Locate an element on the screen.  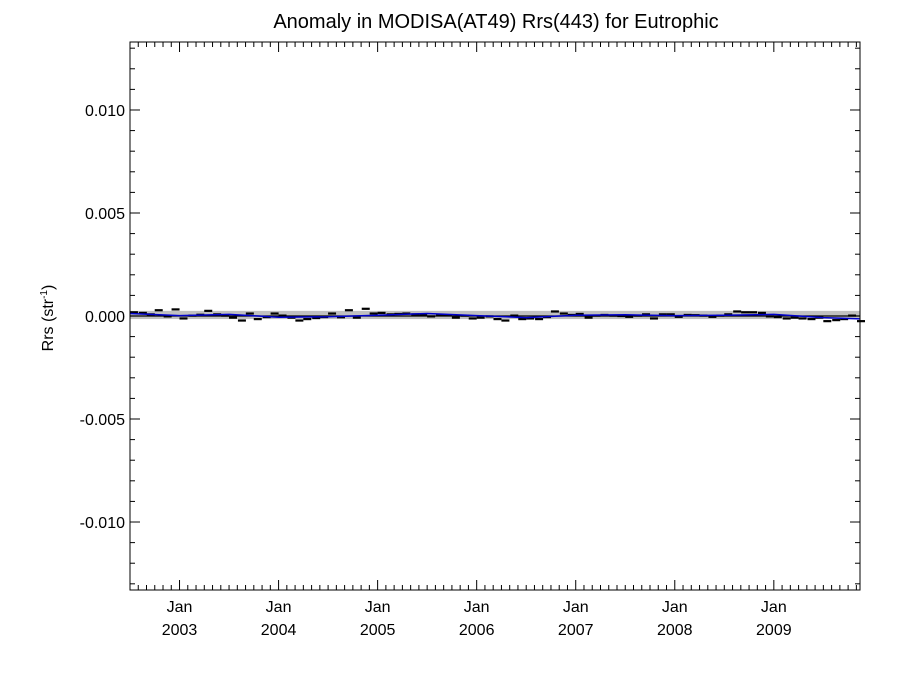
y-axis-label: Rrs (str-1) is located at coordinates (48, 318).